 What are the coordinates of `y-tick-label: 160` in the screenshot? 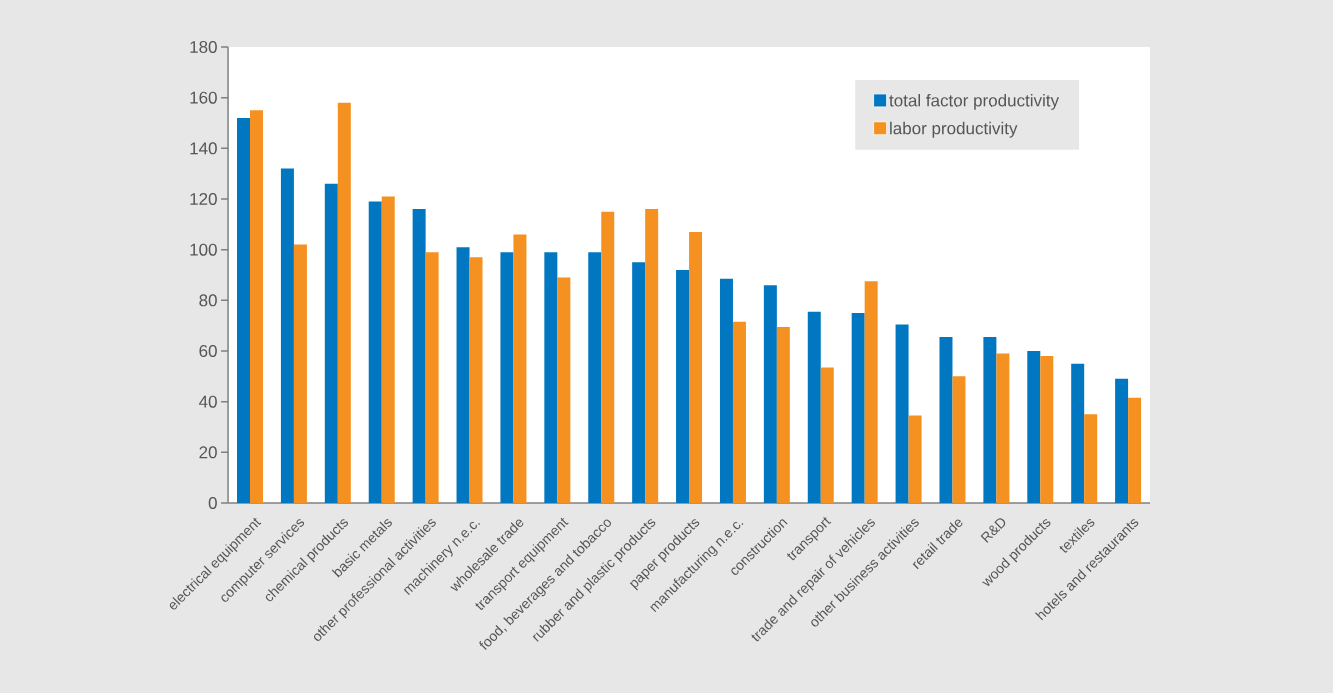 It's located at (203, 97).